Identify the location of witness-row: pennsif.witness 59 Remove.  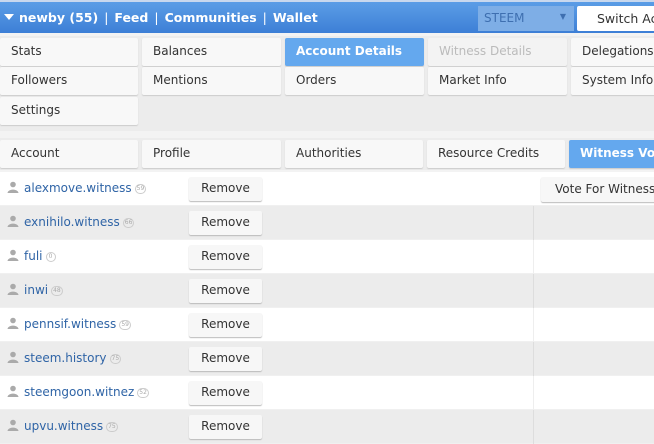
(327, 325).